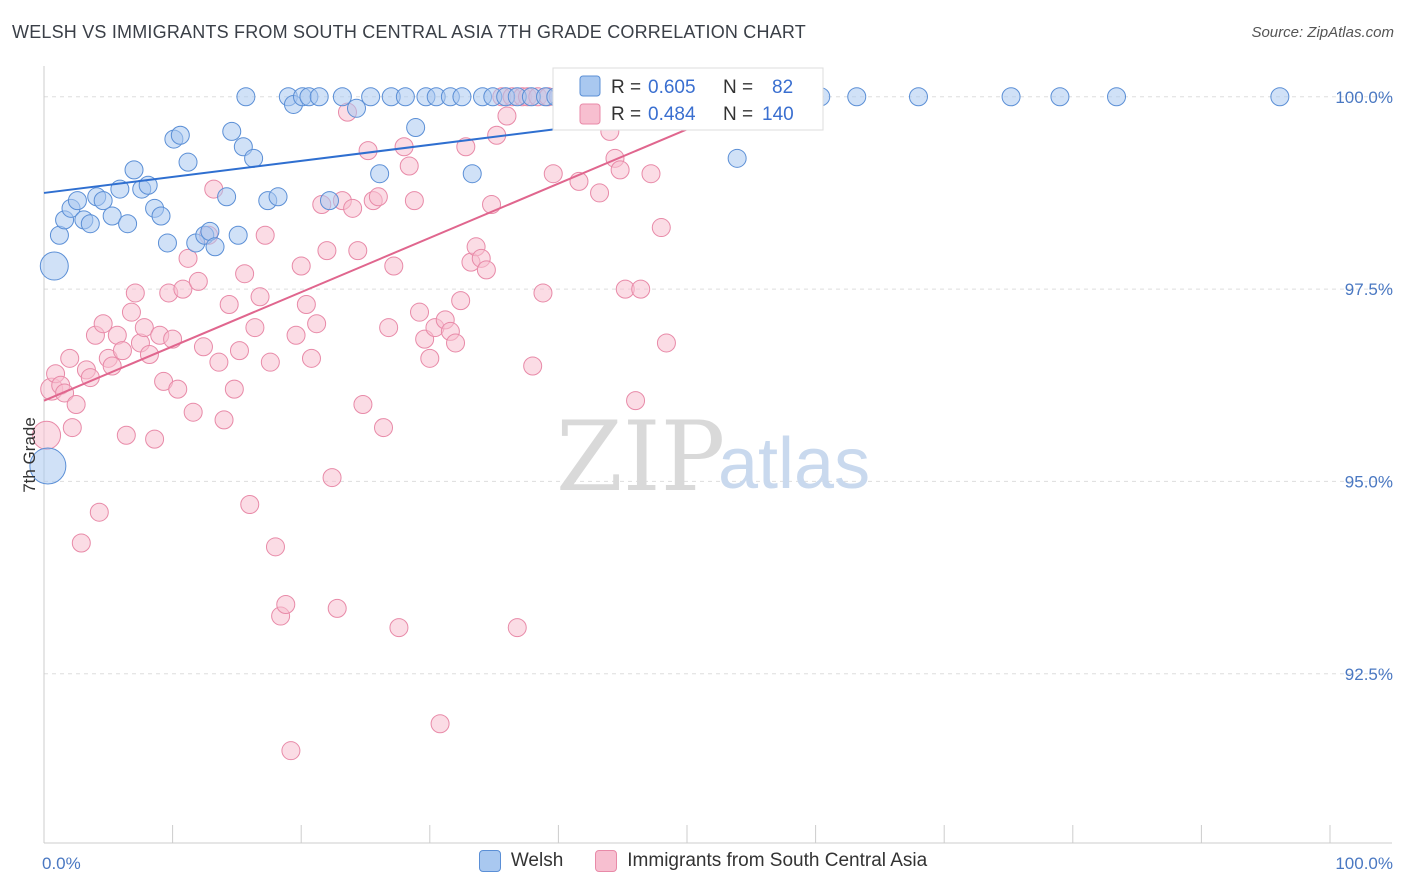  I want to click on y-tick-labels: 92.5% 95.0% 97.5% 100.0%, so click(1364, 386).